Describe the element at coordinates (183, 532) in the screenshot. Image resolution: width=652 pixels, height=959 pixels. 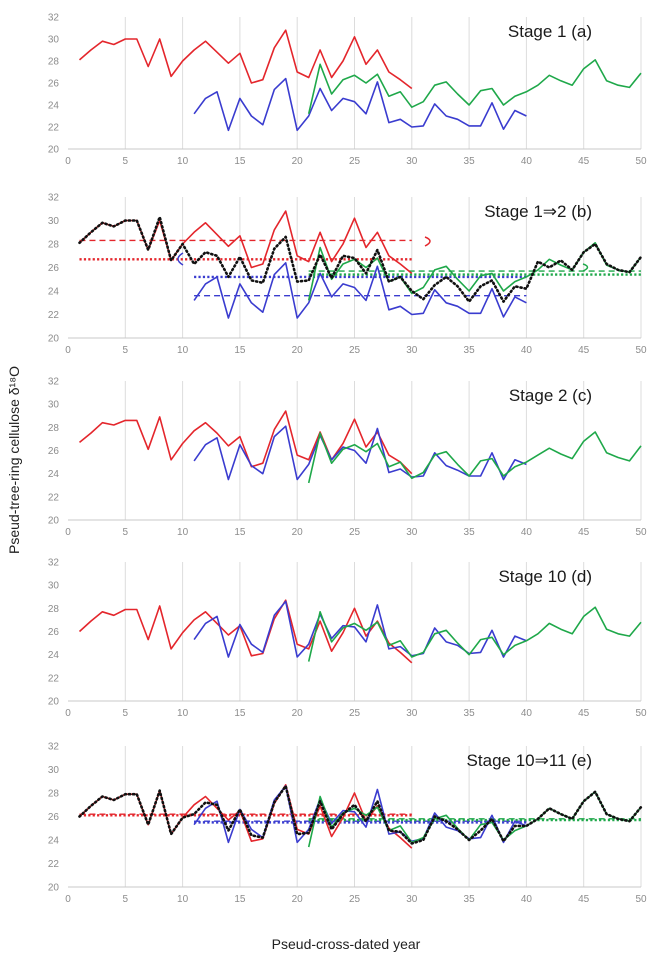
I see `panel-3-x-tick-label: 10` at that location.